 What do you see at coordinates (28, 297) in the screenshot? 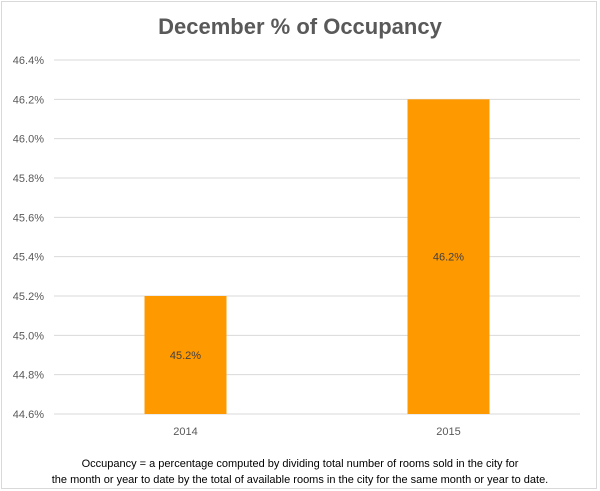
I see `y-tick-label: 45.2%` at bounding box center [28, 297].